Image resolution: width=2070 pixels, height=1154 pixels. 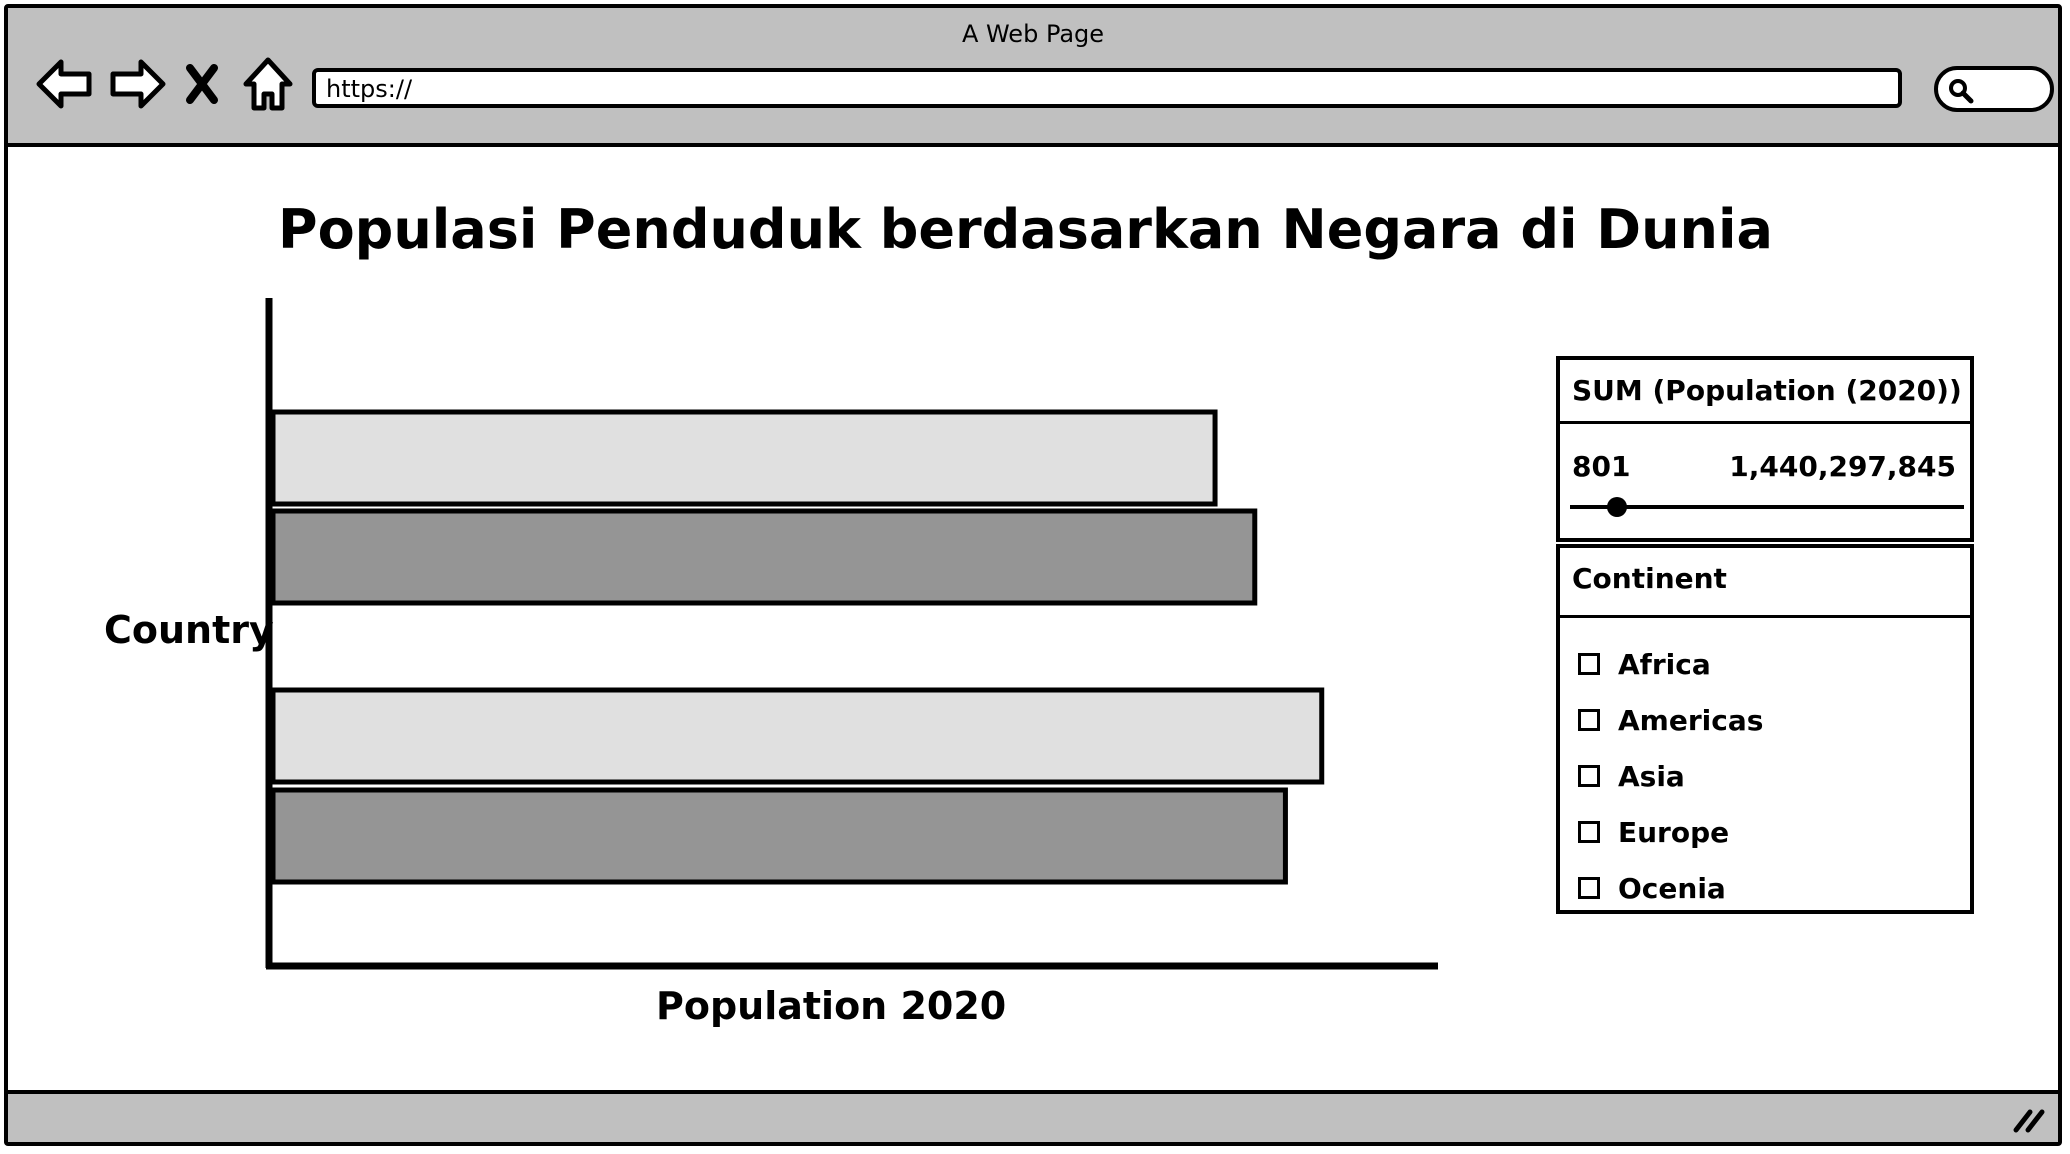 What do you see at coordinates (1107, 88) in the screenshot?
I see `address-bar: https://` at bounding box center [1107, 88].